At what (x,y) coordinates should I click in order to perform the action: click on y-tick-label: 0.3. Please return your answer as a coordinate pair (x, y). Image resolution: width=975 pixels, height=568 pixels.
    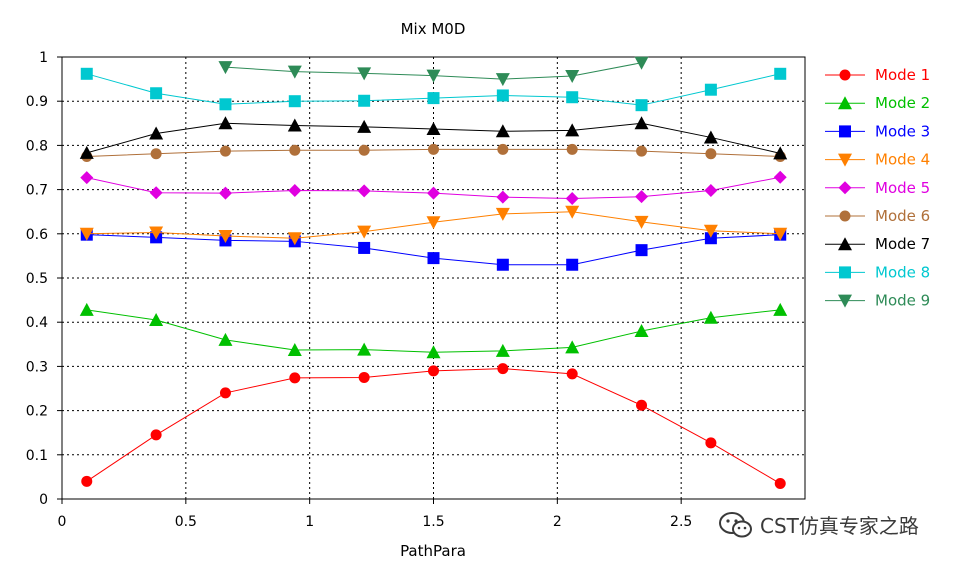
    Looking at the image, I should click on (37, 367).